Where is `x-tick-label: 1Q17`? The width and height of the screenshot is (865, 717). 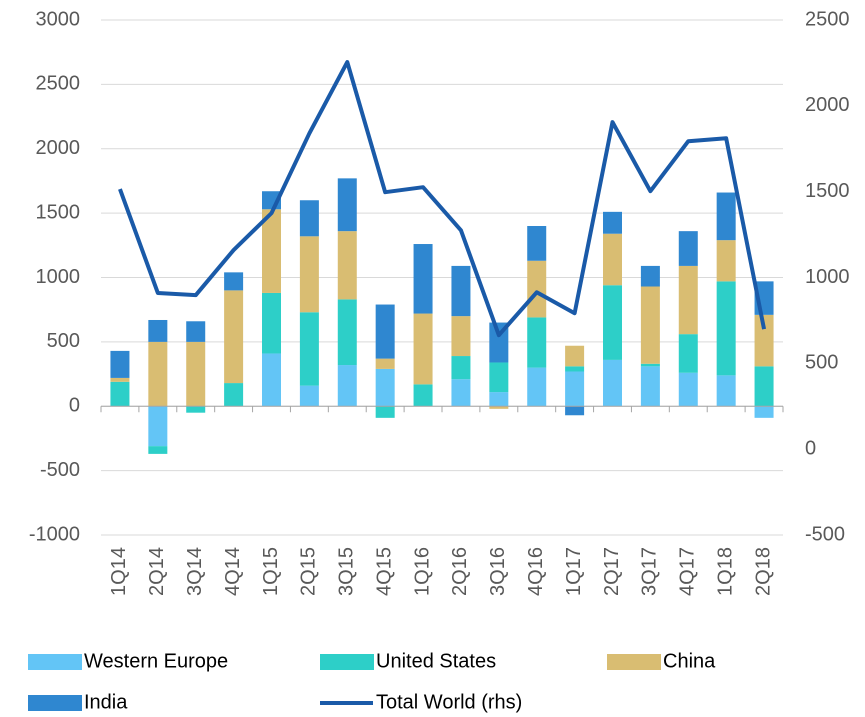
x-tick-label: 1Q17 is located at coordinates (574, 571).